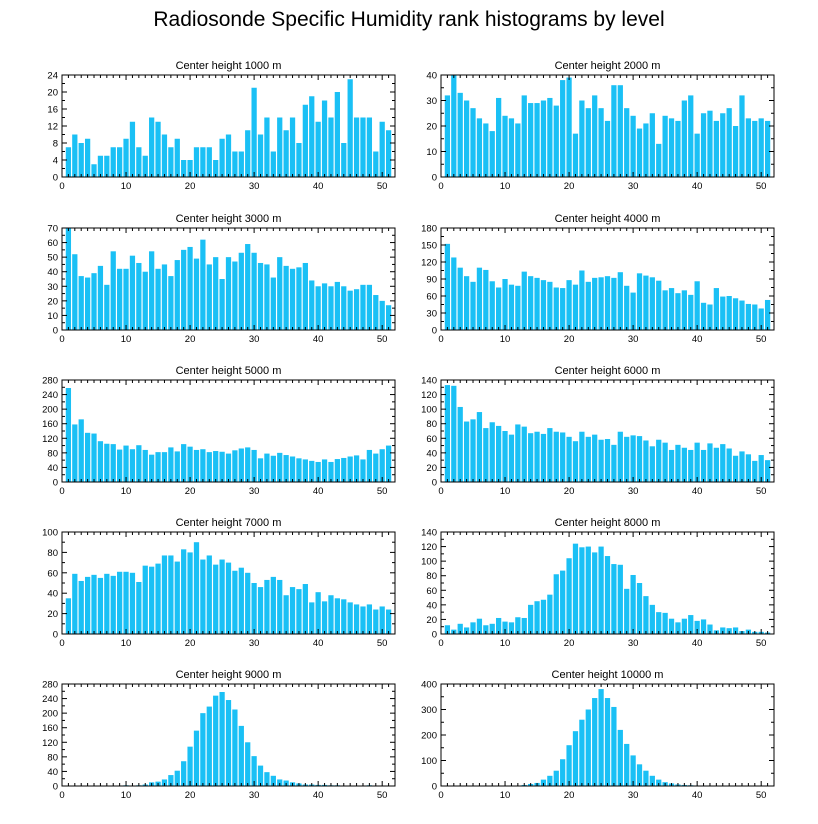  I want to click on panel-title: Center height 4000 m, so click(608, 219).